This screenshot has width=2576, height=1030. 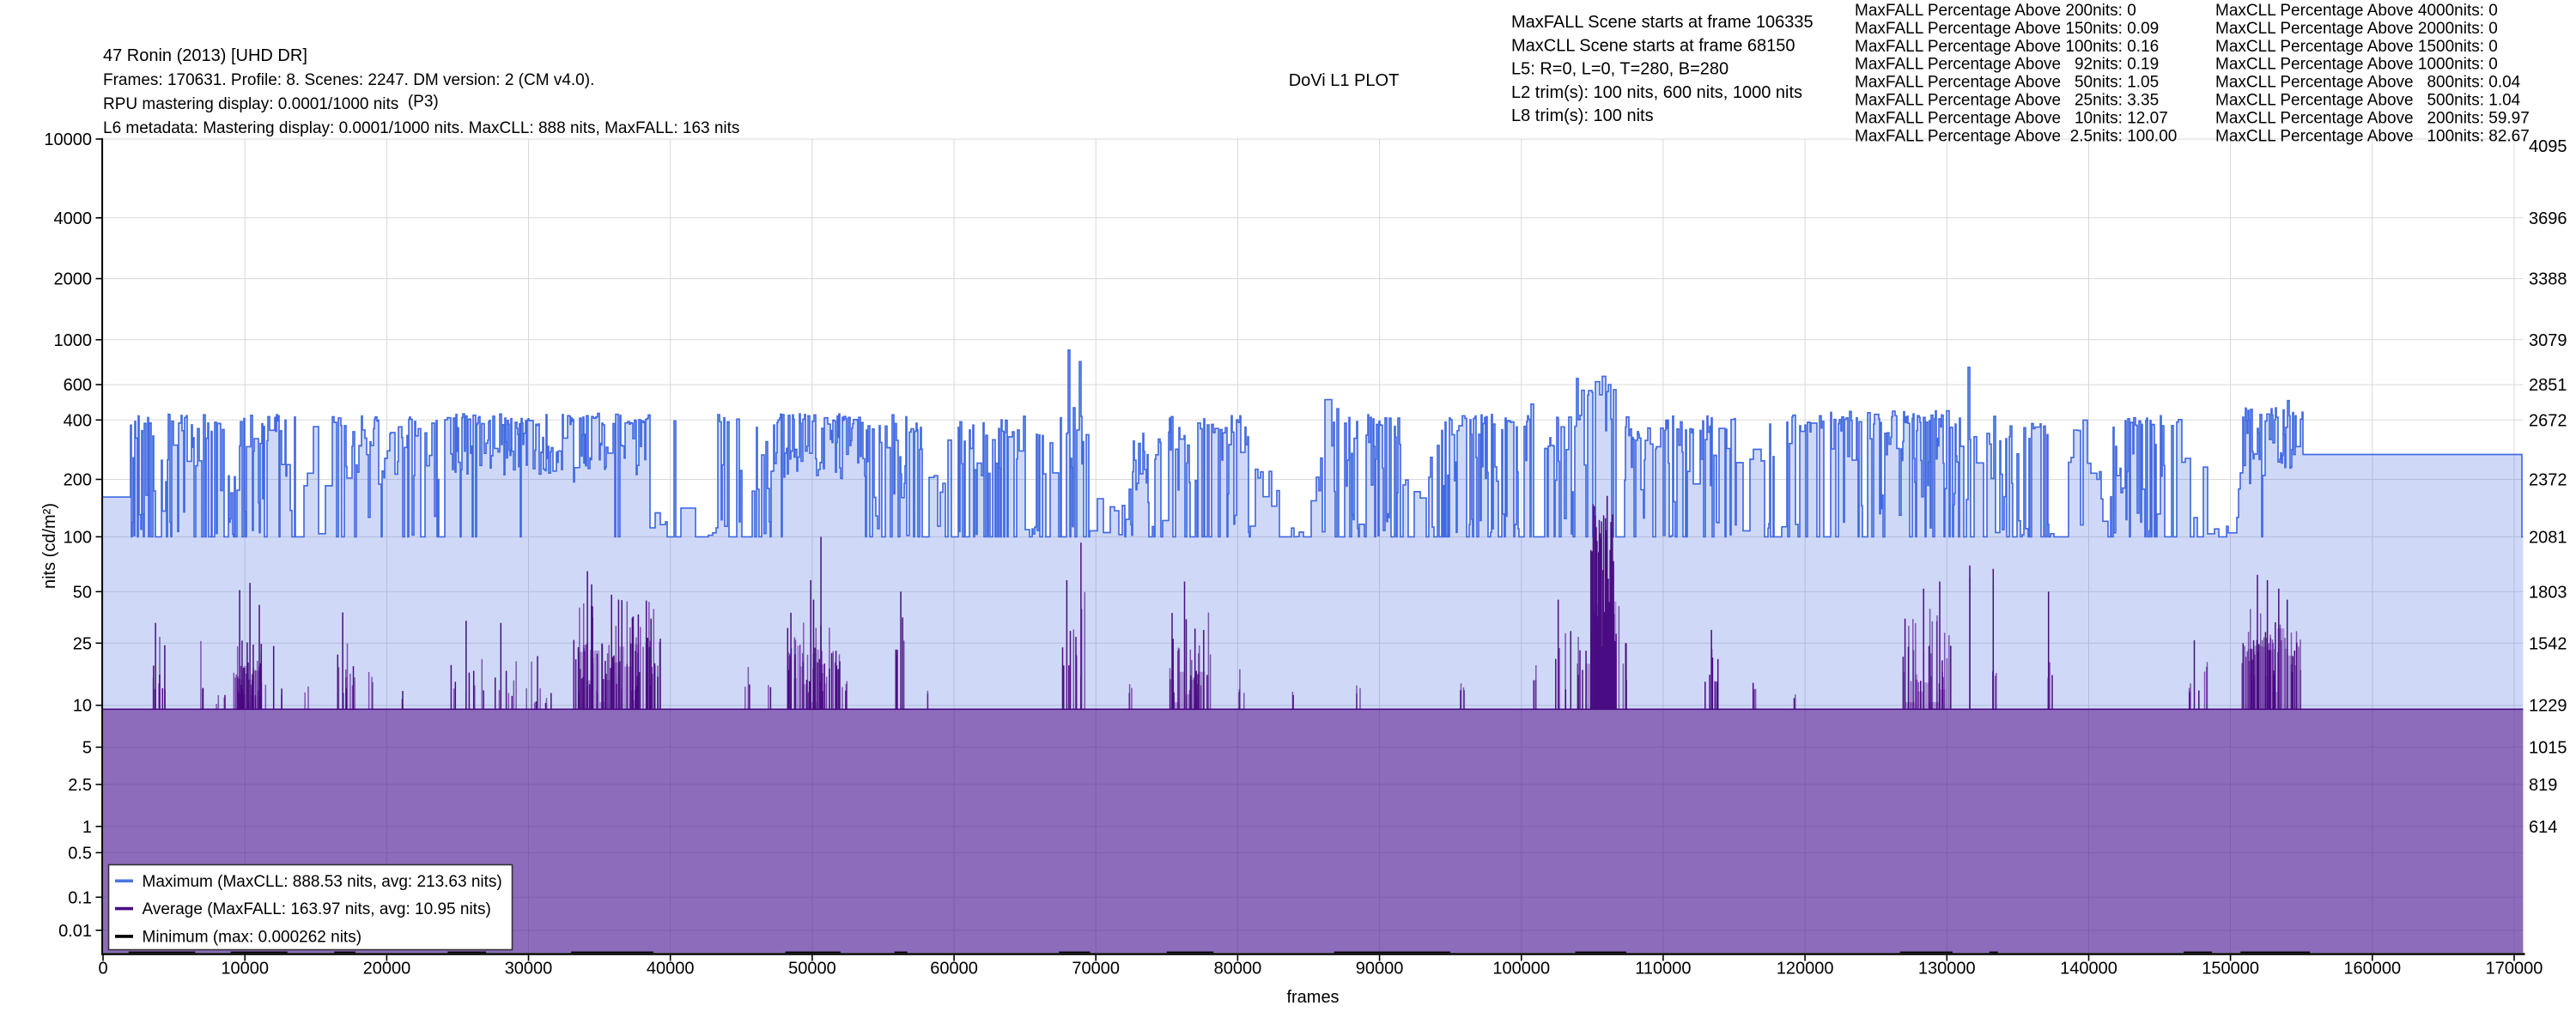 I want to click on svg-text:MaxFALL Percentage Above 2.5n: MaxFALL Percentage Above 2.5nits: 100.00, so click(x=2016, y=136).